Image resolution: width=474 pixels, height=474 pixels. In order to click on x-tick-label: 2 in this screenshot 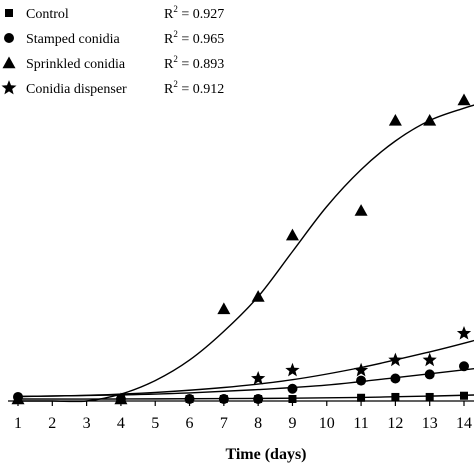, I will do `click(52, 423)`.